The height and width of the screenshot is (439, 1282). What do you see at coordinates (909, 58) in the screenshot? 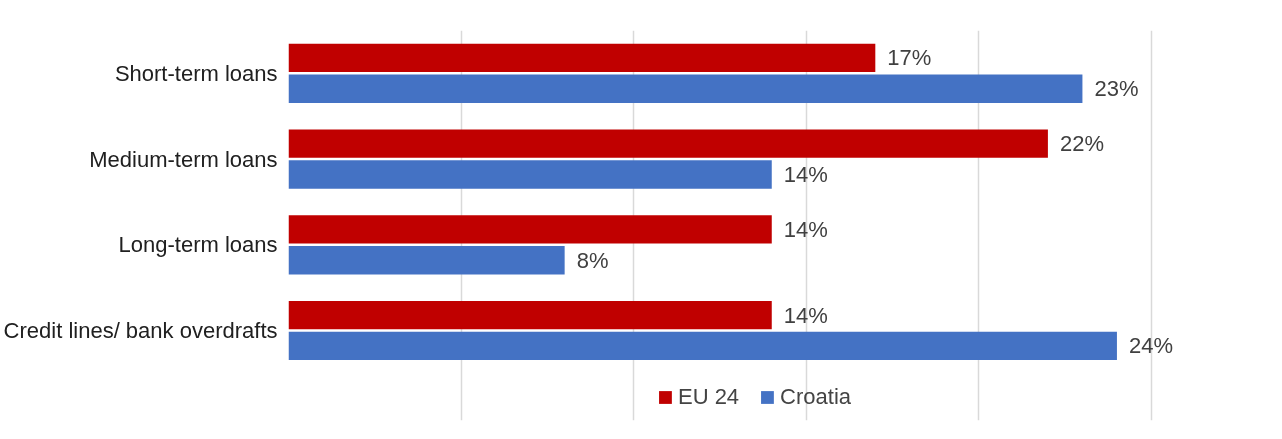
I see `data-label: 17%` at bounding box center [909, 58].